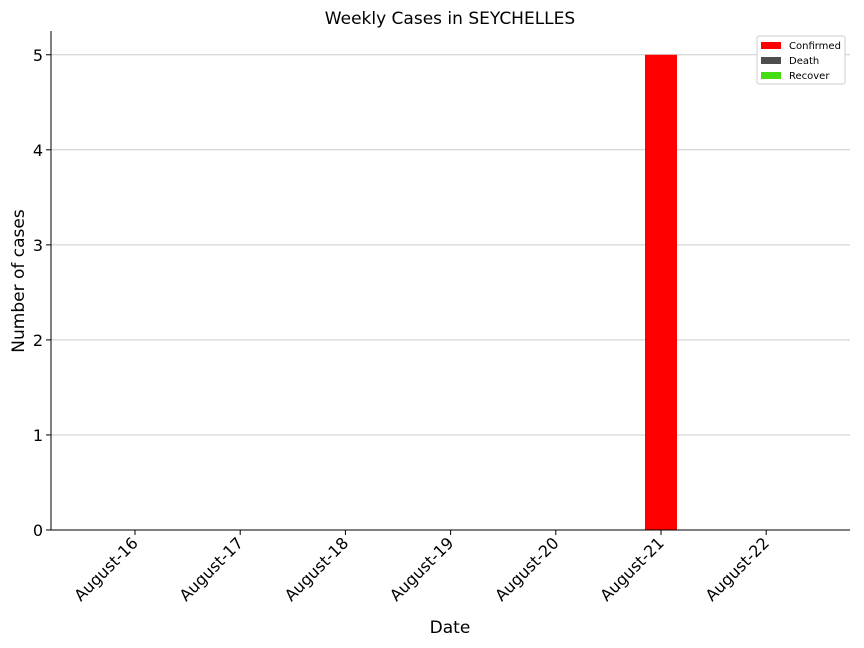  Describe the element at coordinates (38, 150) in the screenshot. I see `y-tick-label: 4` at that location.